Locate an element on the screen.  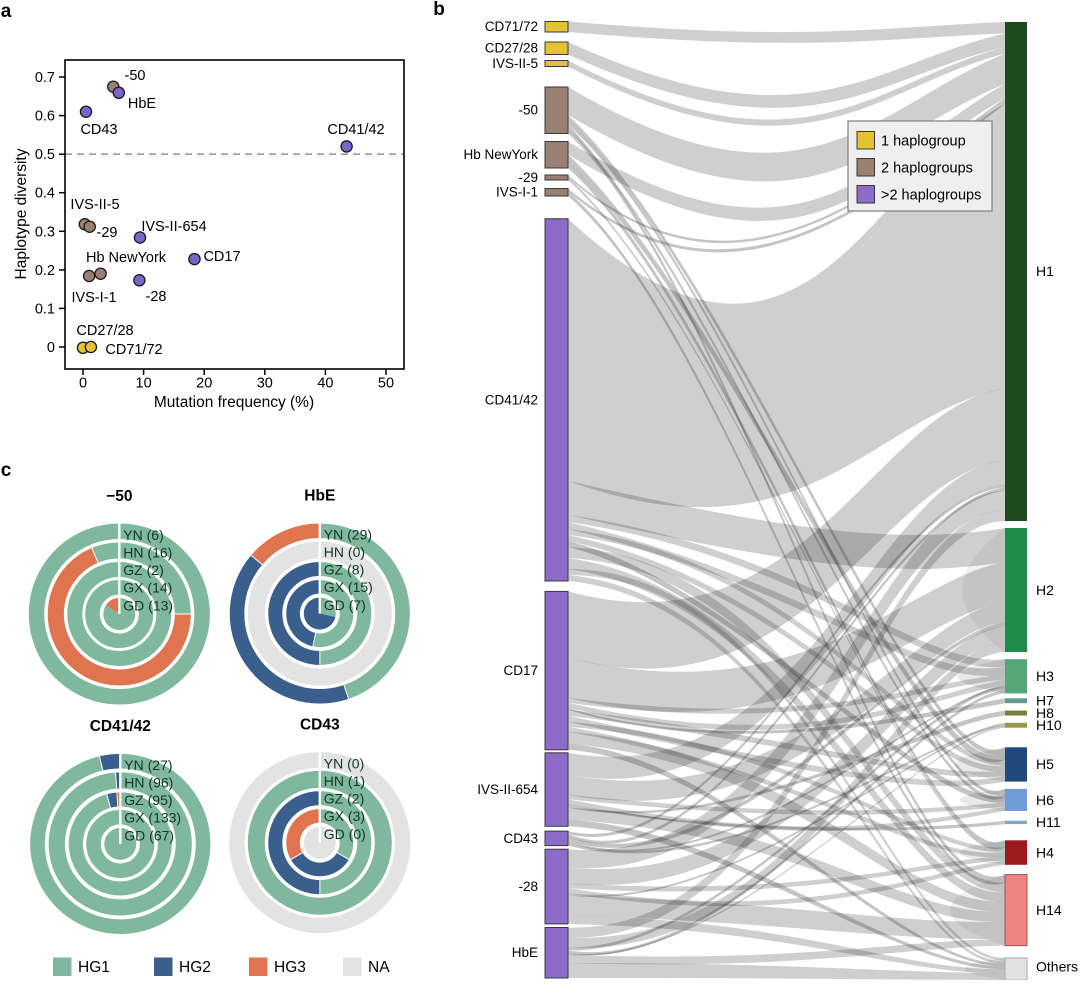
svg-text: GD (13) is located at coordinates (148, 606).